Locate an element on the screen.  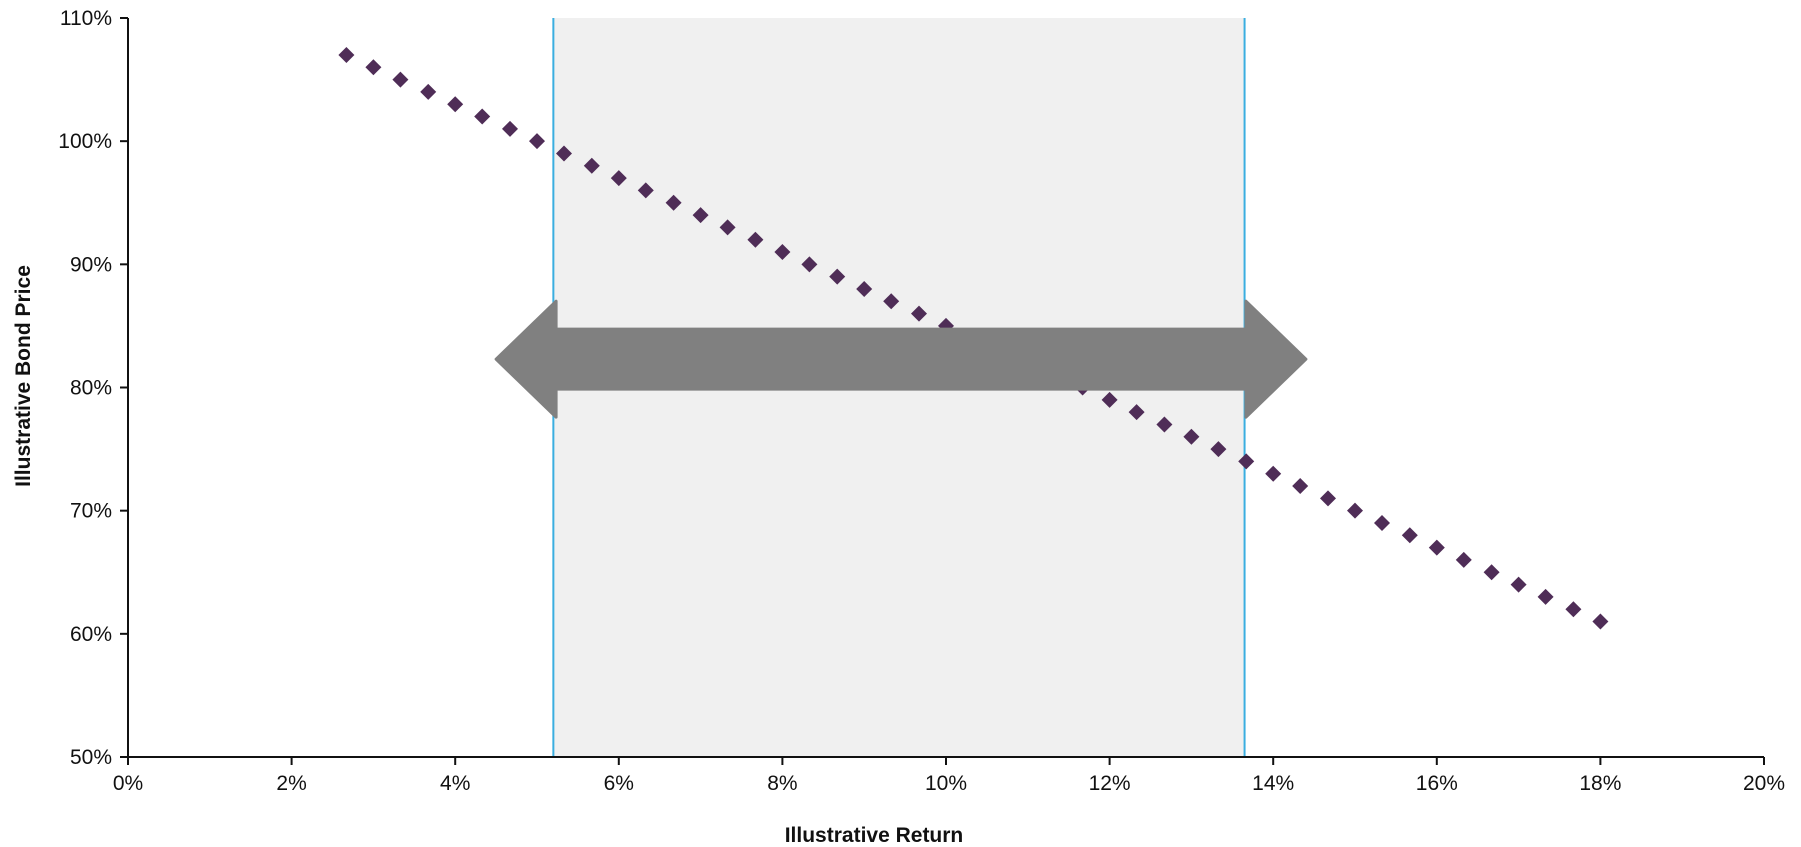
x-tick-label: 14% is located at coordinates (1273, 783).